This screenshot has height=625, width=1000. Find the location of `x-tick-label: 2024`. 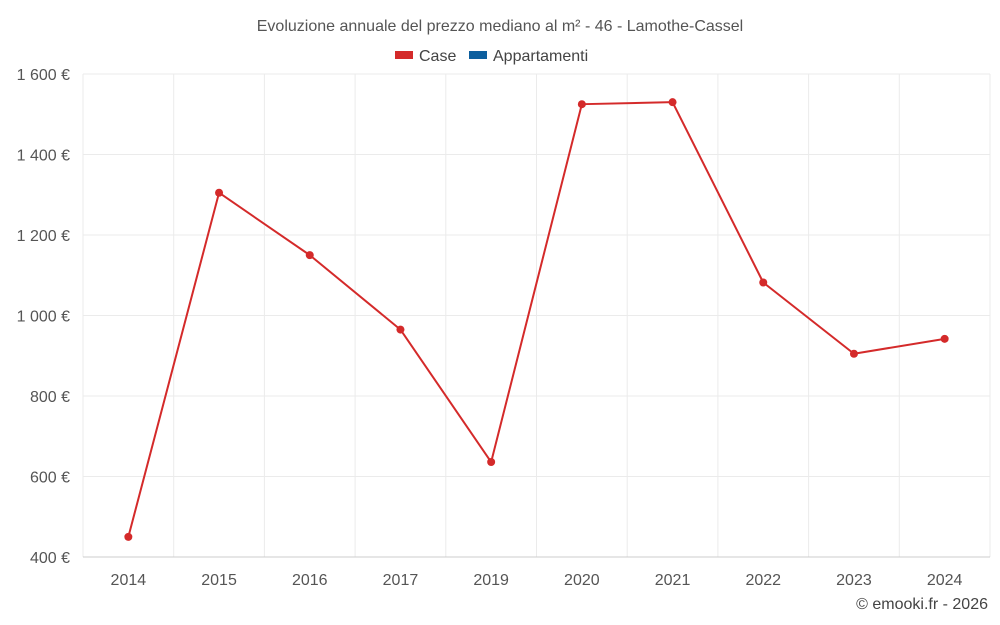

x-tick-label: 2024 is located at coordinates (945, 580).